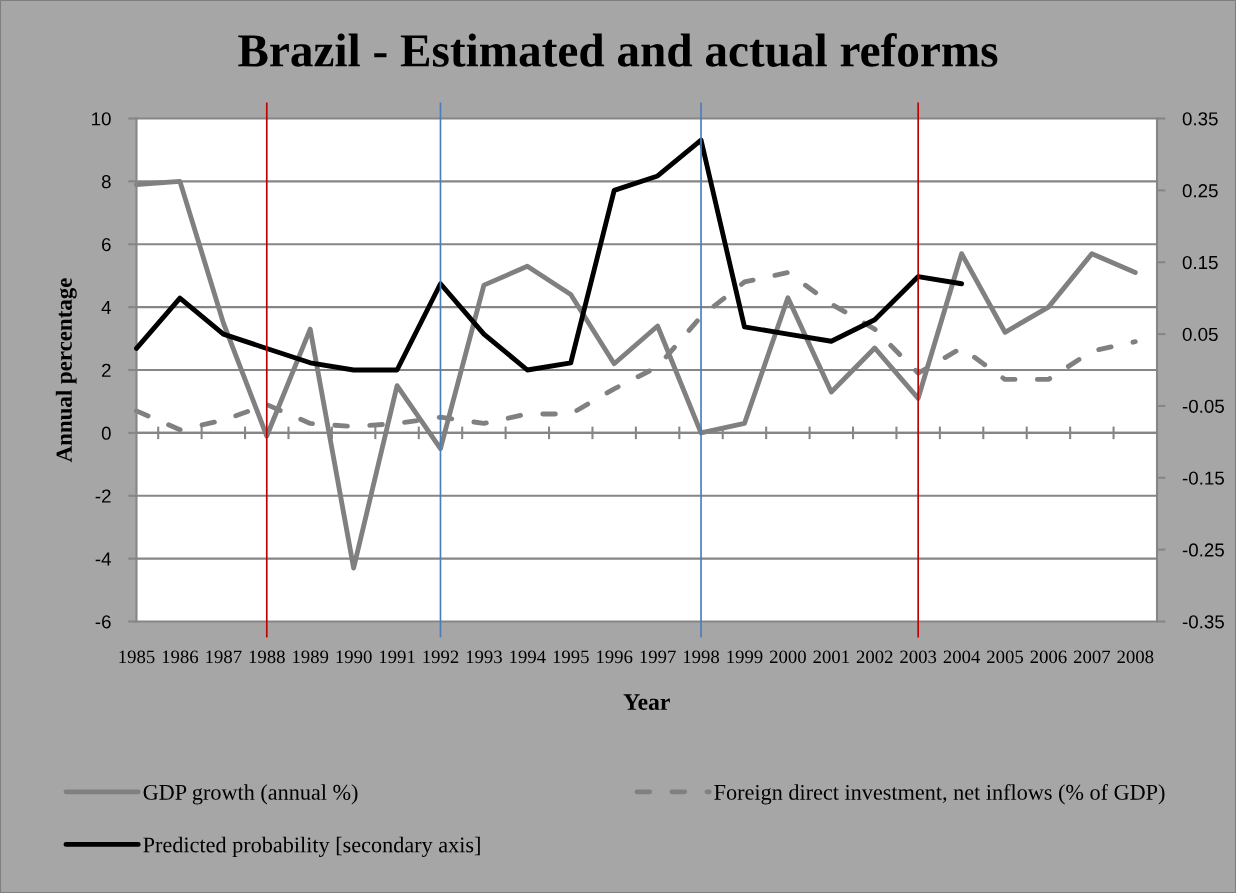 This screenshot has width=1236, height=893. Describe the element at coordinates (1203, 550) in the screenshot. I see `y2-tick-label: -0.25` at that location.